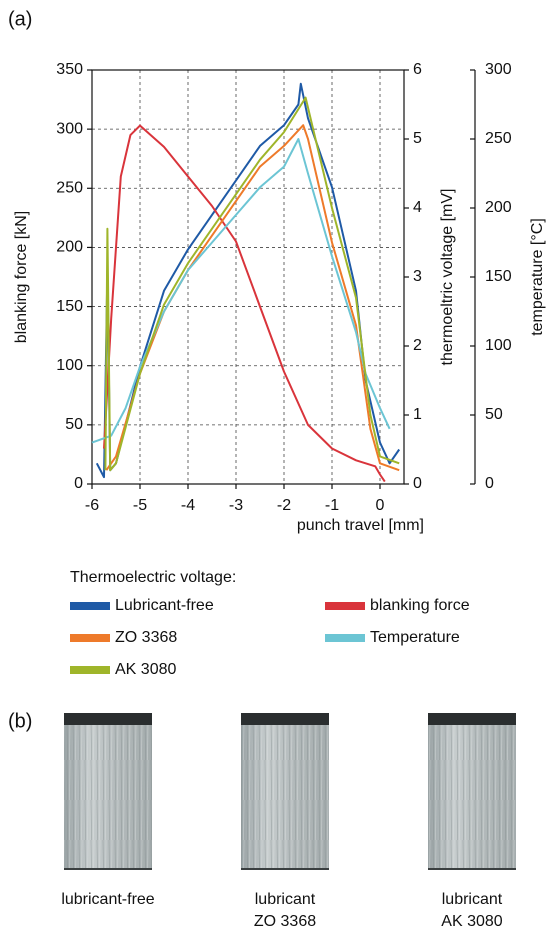 Image resolution: width=550 pixels, height=943 pixels. What do you see at coordinates (285, 921) in the screenshot?
I see `specimen-caption: ZO 3368` at bounding box center [285, 921].